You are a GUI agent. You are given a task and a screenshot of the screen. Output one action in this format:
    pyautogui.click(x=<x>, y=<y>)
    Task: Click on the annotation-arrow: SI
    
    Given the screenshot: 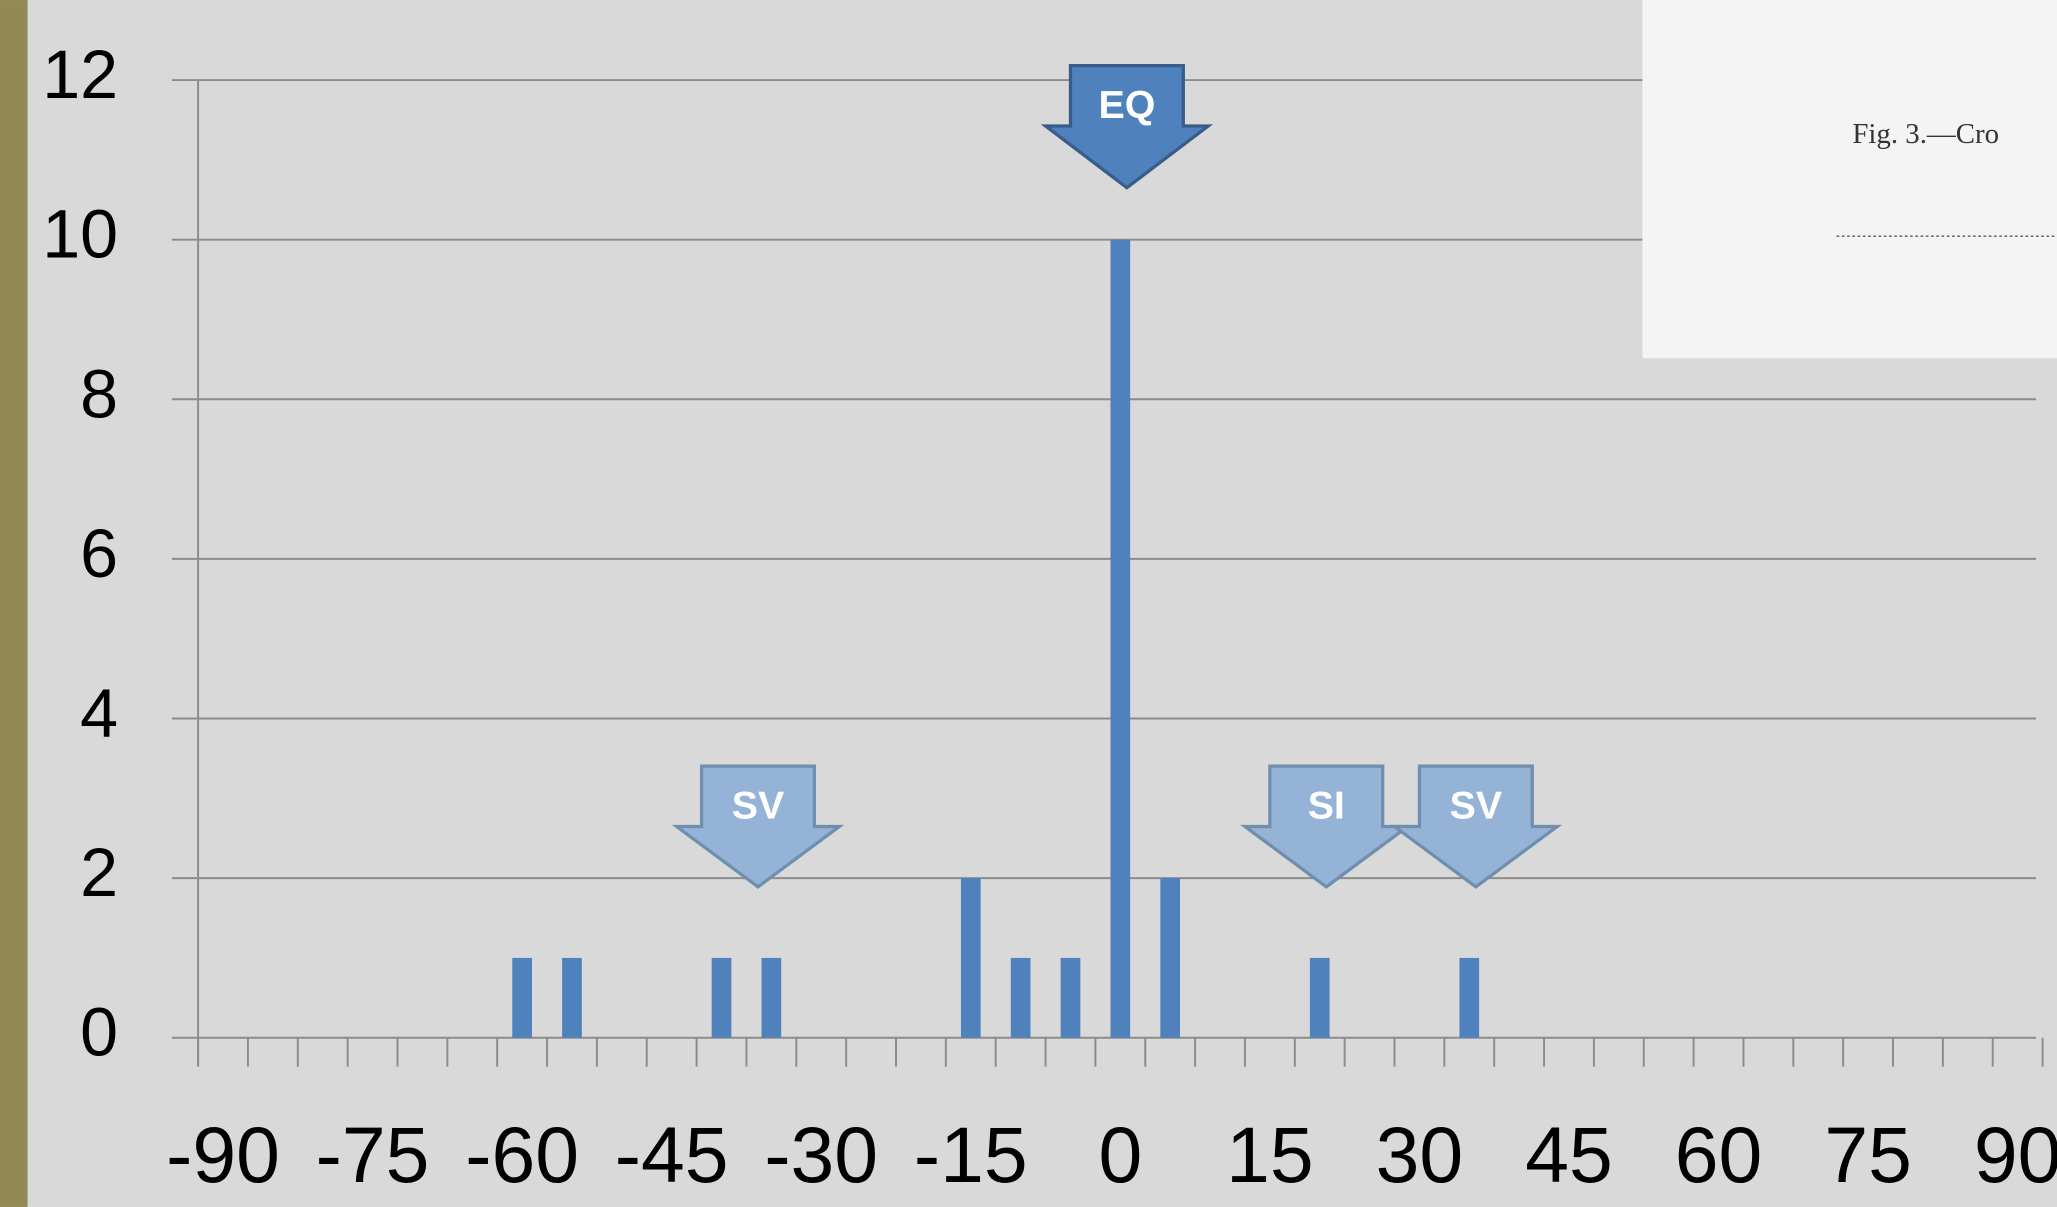 What is the action you would take?
    pyautogui.click(x=1326, y=826)
    